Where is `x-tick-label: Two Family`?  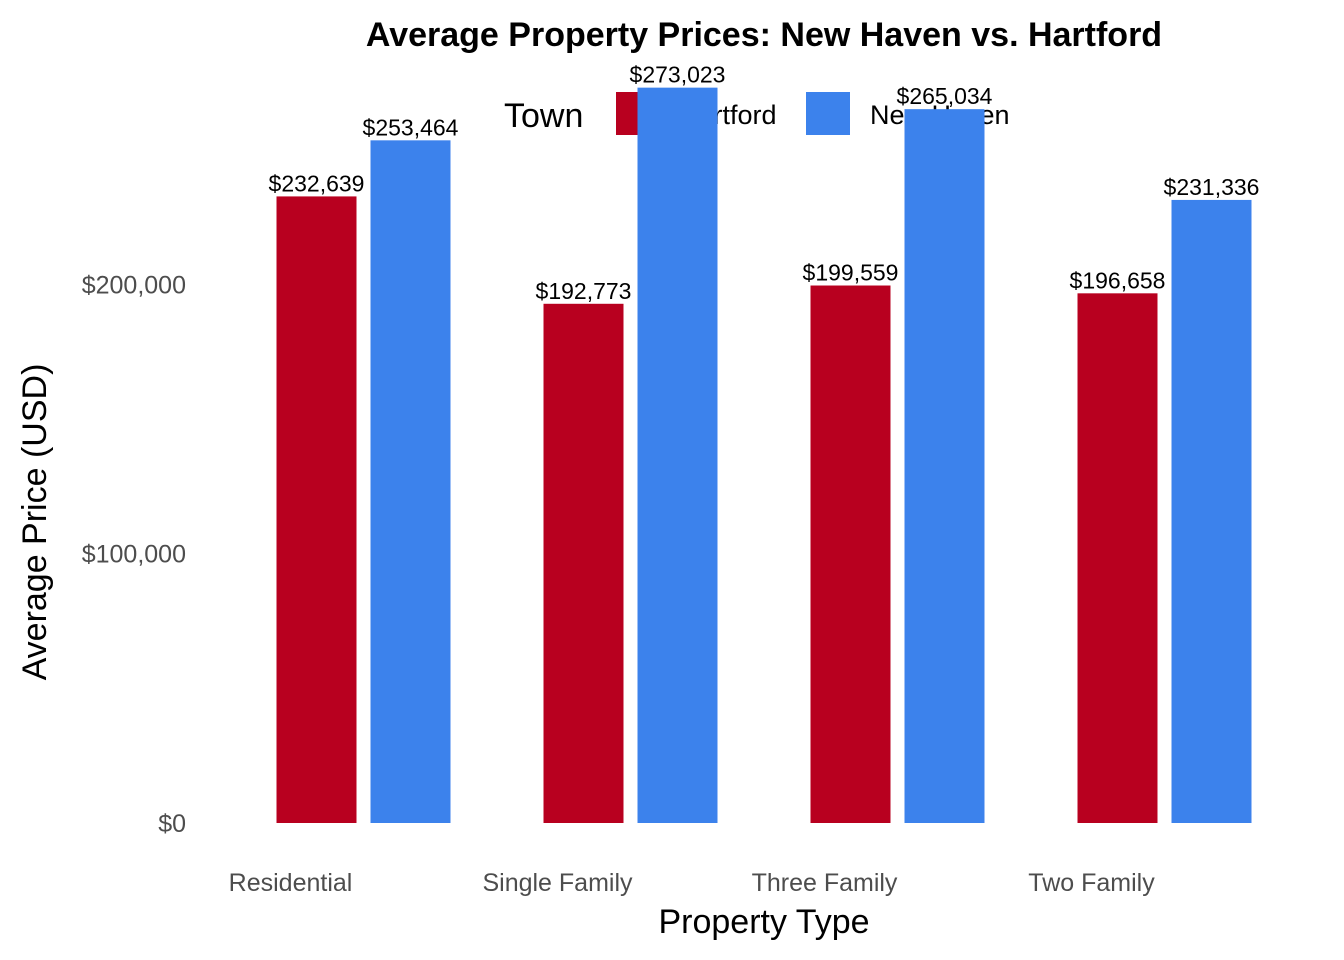
x-tick-label: Two Family is located at coordinates (1091, 883).